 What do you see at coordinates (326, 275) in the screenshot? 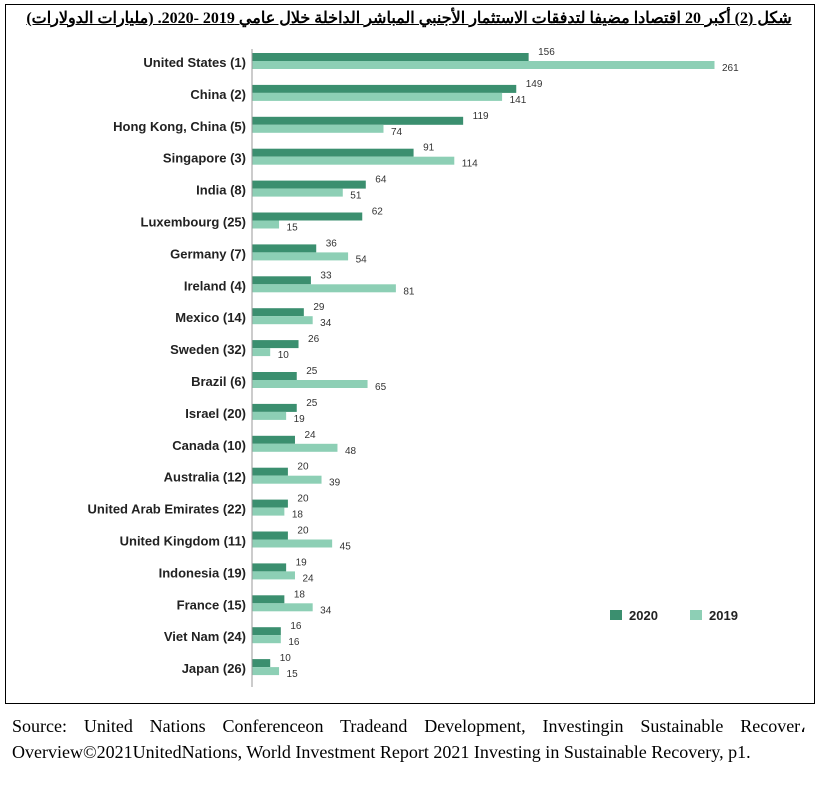
I see `data-label-2020: 33` at bounding box center [326, 275].